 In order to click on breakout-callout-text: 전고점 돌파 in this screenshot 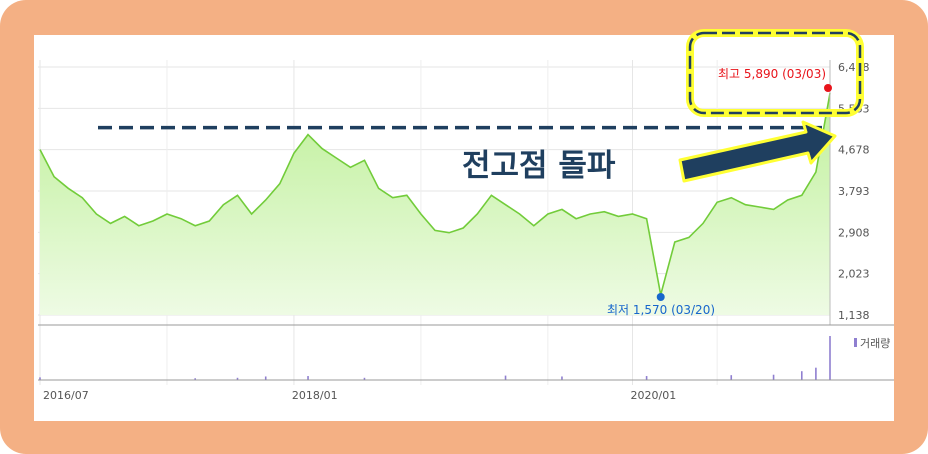, I will do `click(539, 166)`.